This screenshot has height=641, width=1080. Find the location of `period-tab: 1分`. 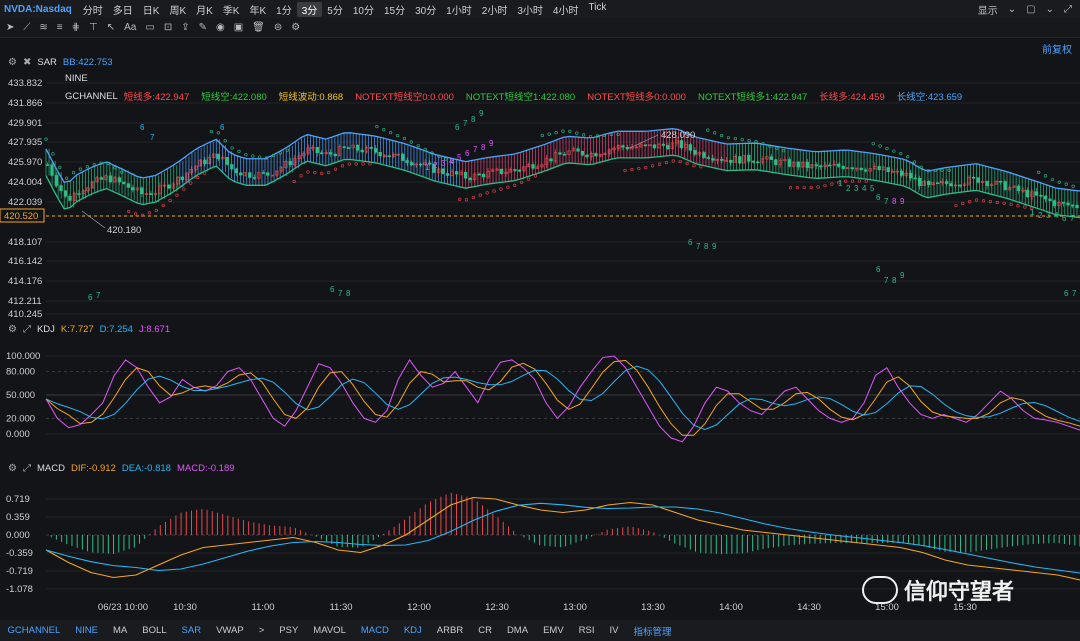

period-tab: 1分 is located at coordinates (284, 11).